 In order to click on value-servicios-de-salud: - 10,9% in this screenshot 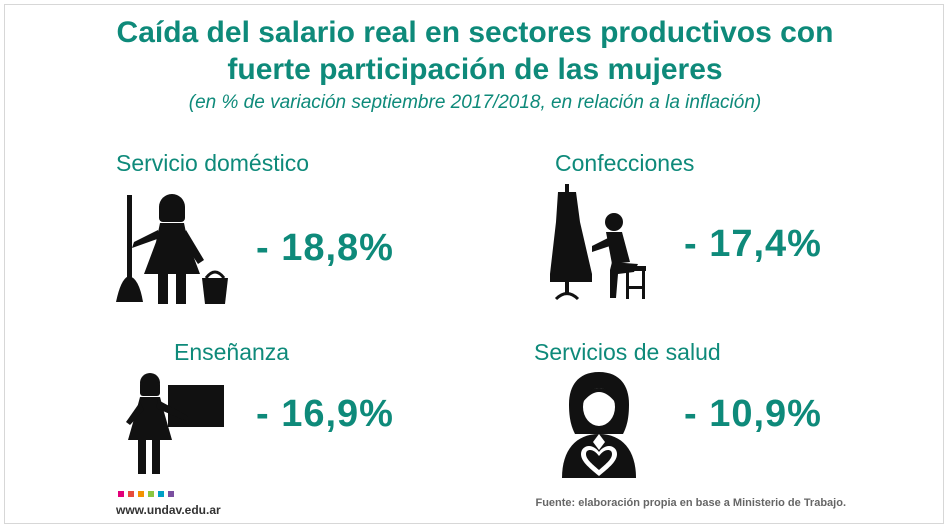, I will do `click(753, 414)`.